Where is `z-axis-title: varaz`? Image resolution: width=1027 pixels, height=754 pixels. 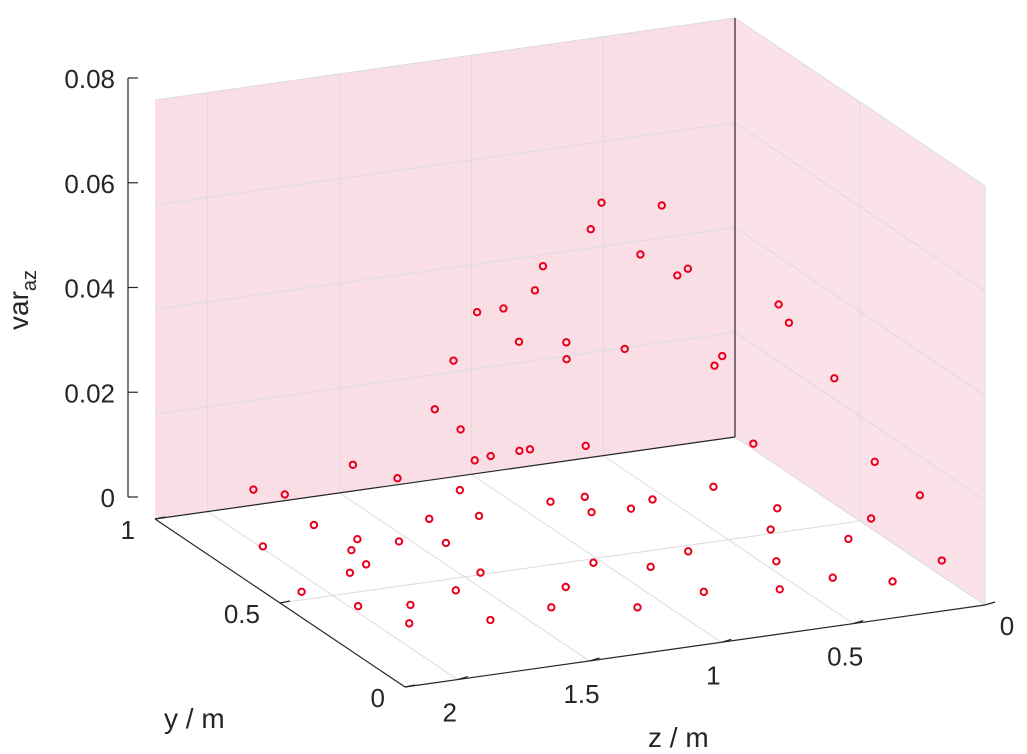 z-axis-title: varaz is located at coordinates (22, 300).